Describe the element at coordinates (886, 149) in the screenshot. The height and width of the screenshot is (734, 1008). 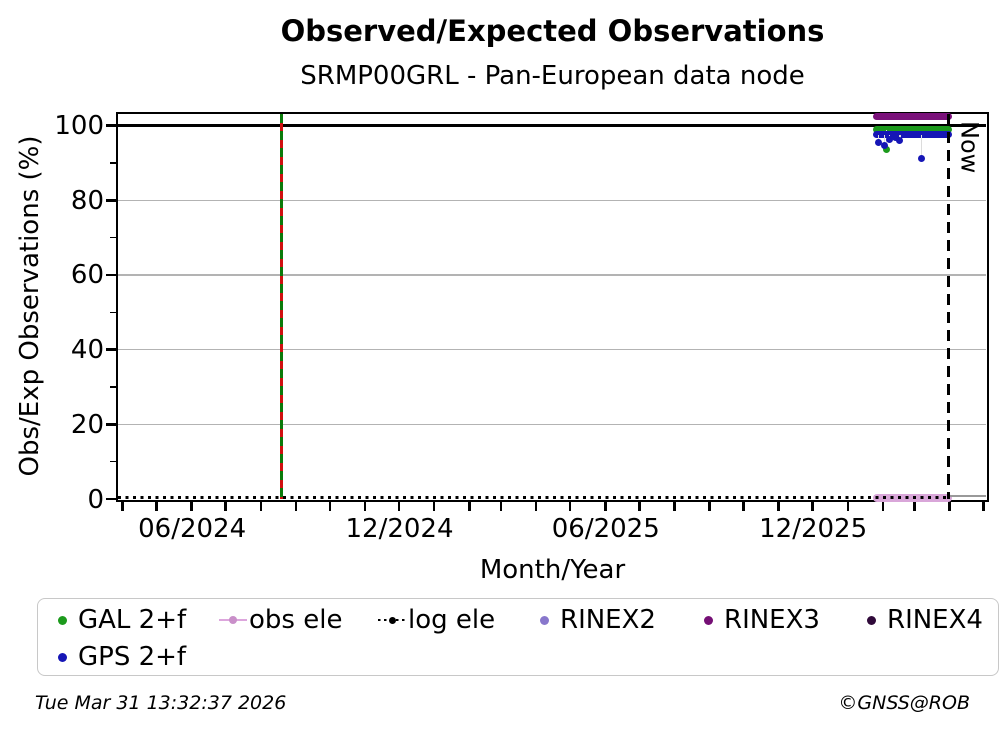
I see `data-point-gal-2-f` at that location.